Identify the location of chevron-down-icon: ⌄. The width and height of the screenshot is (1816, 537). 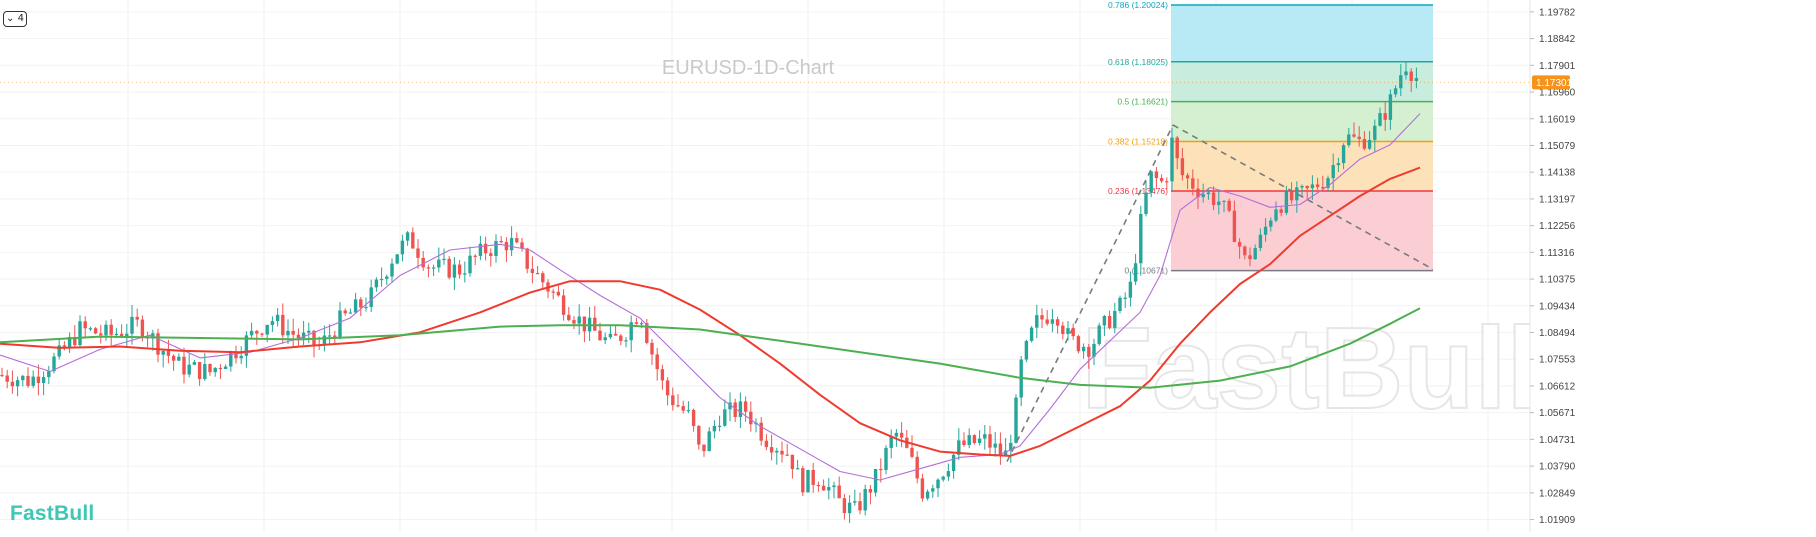
(10, 18).